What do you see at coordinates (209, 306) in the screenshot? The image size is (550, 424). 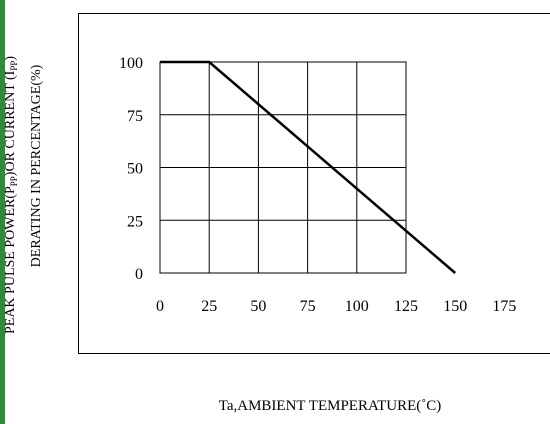 I see `x-tick-label-25: 25` at bounding box center [209, 306].